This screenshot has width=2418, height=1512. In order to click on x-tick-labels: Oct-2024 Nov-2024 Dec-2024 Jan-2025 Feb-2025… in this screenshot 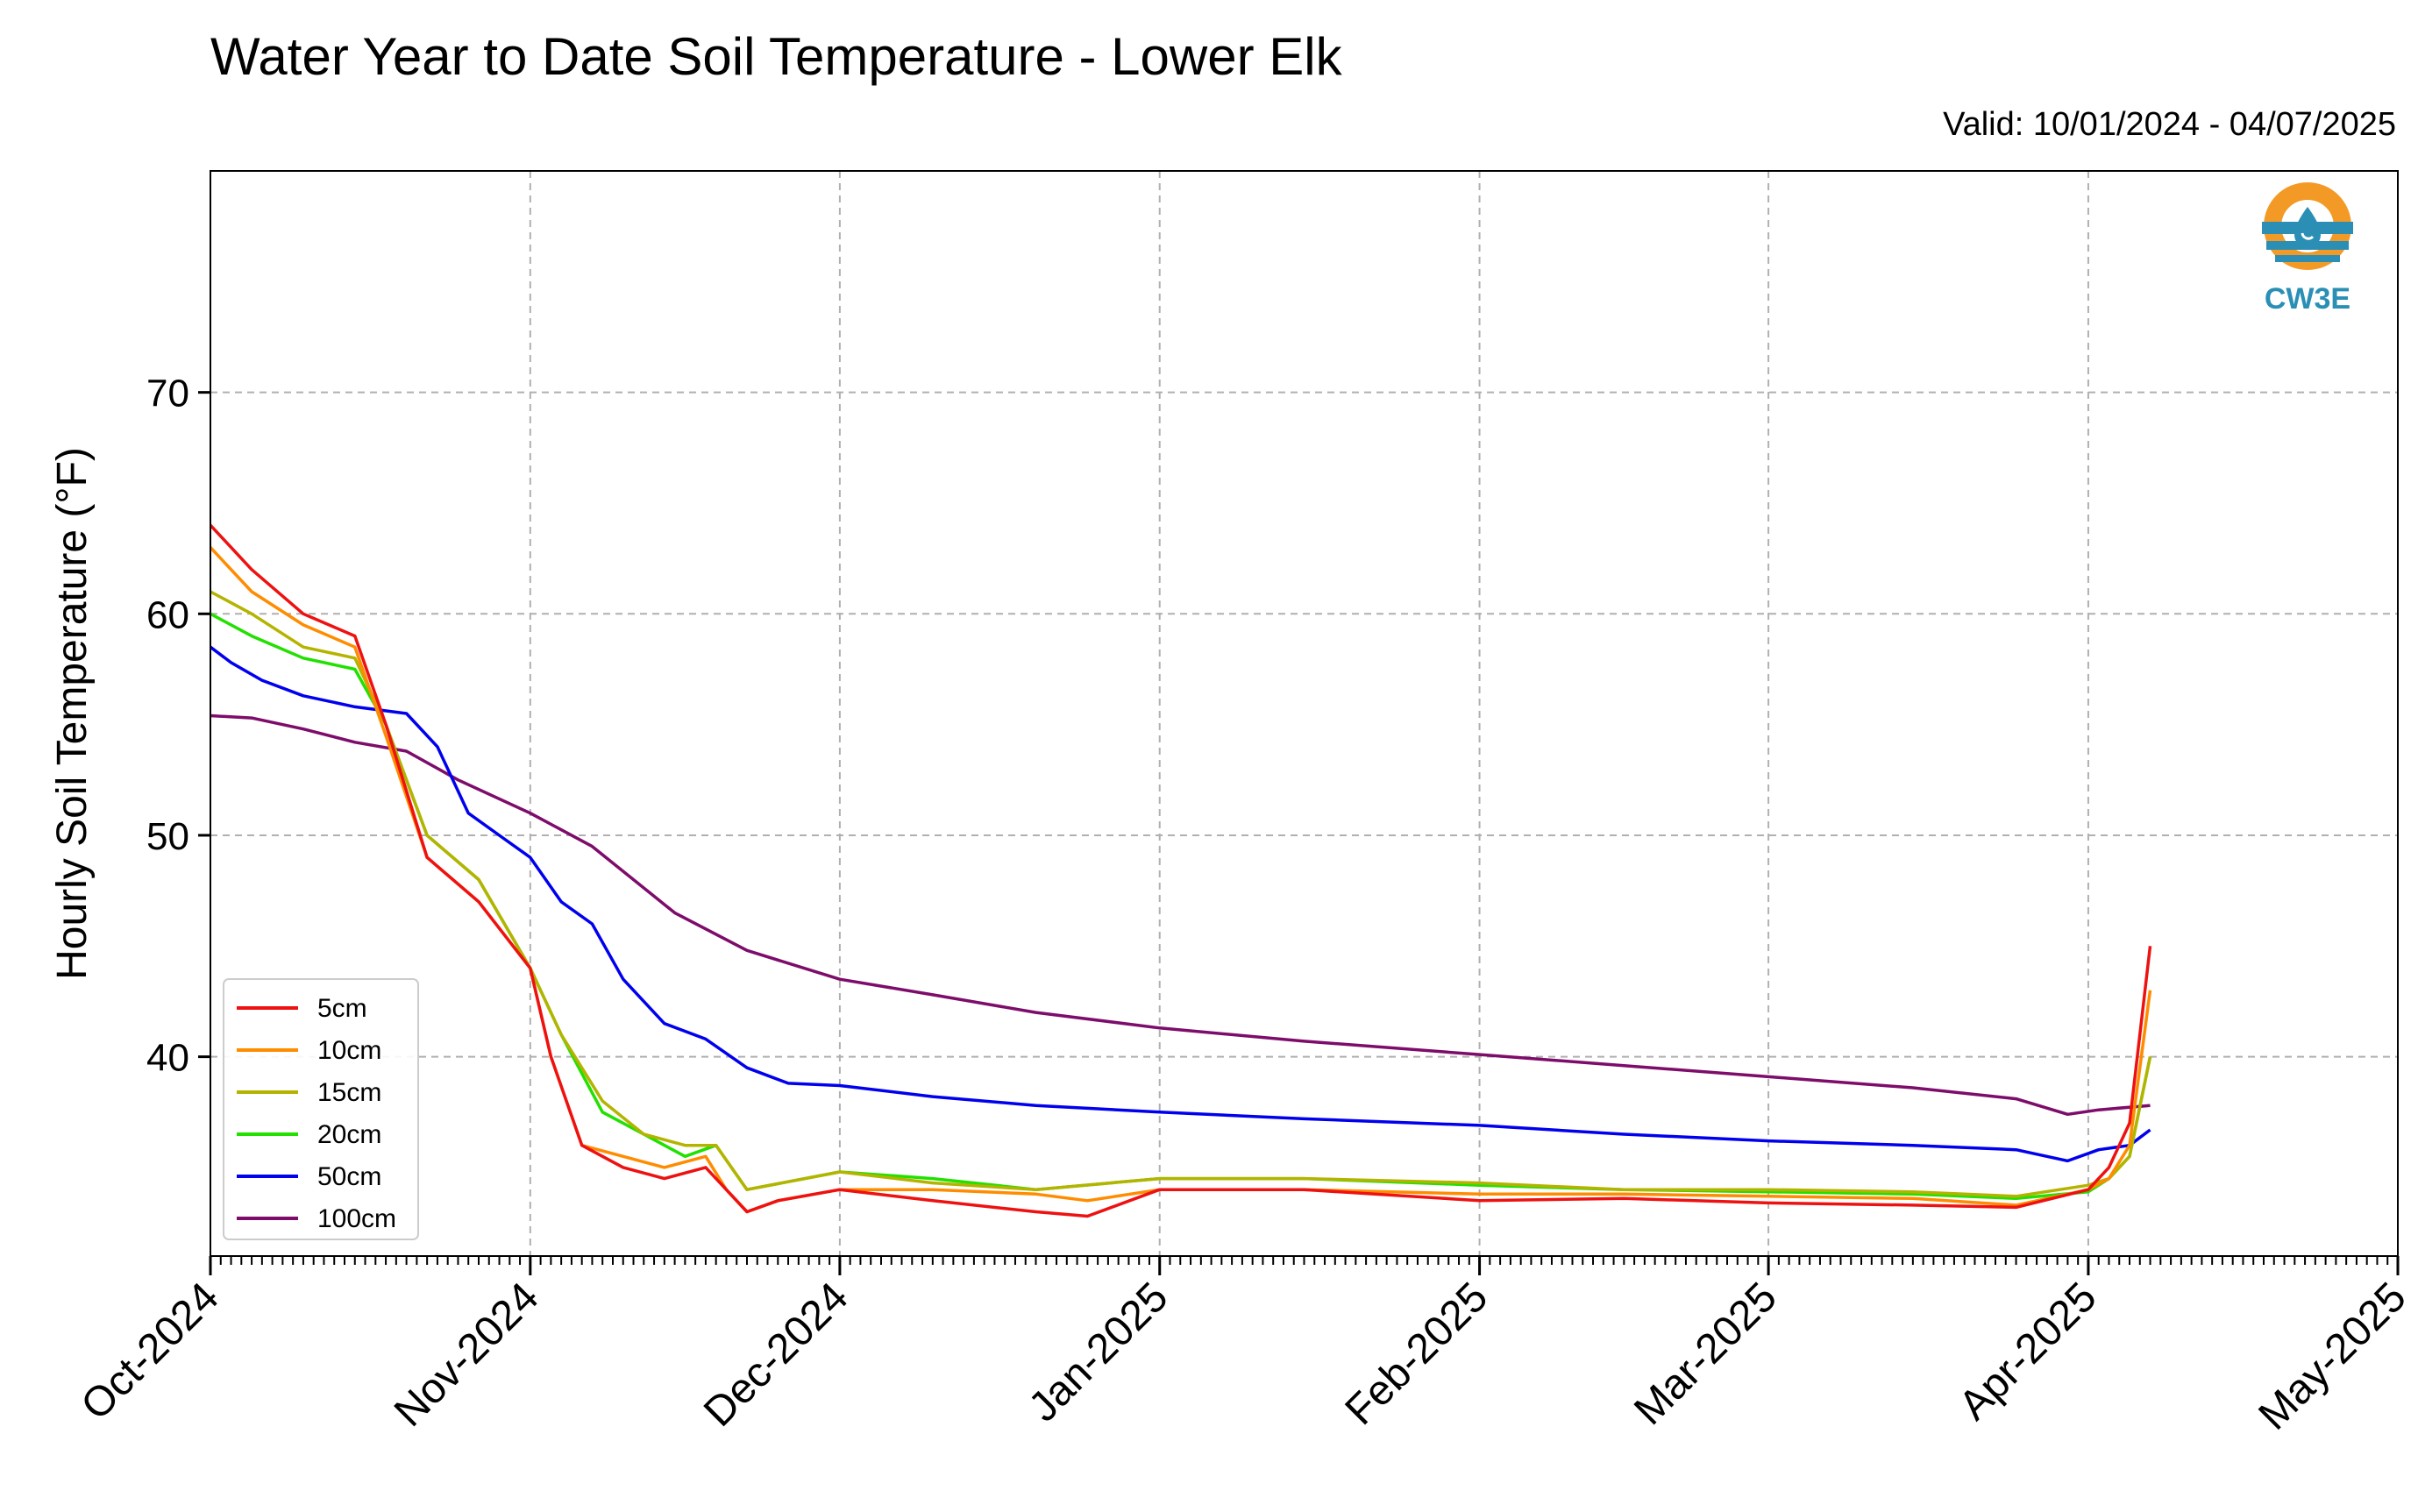, I will do `click(1244, 1356)`.